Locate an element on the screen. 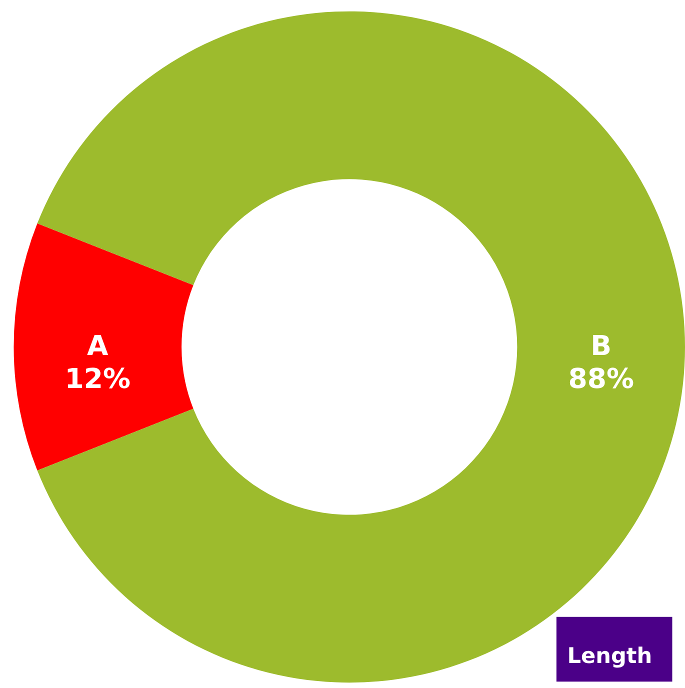 The height and width of the screenshot is (688, 685). data-label: 88% is located at coordinates (601, 380).